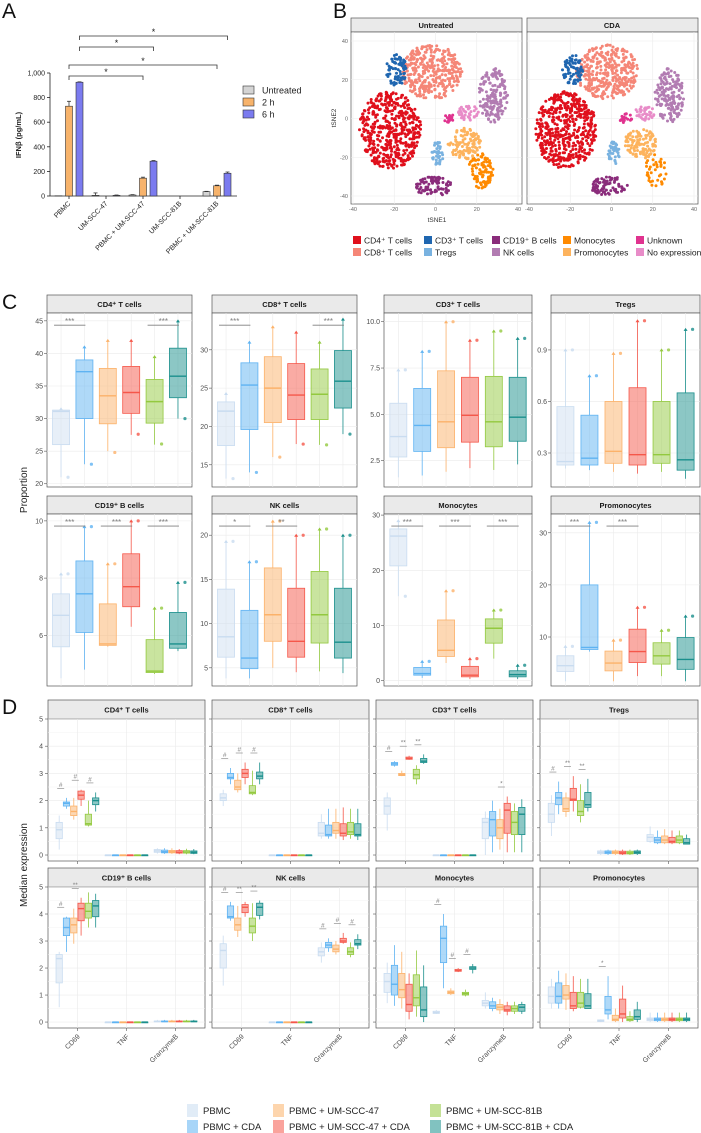 The width and height of the screenshot is (701, 1133). I want to click on facet-title: Promonocytes, so click(619, 878).